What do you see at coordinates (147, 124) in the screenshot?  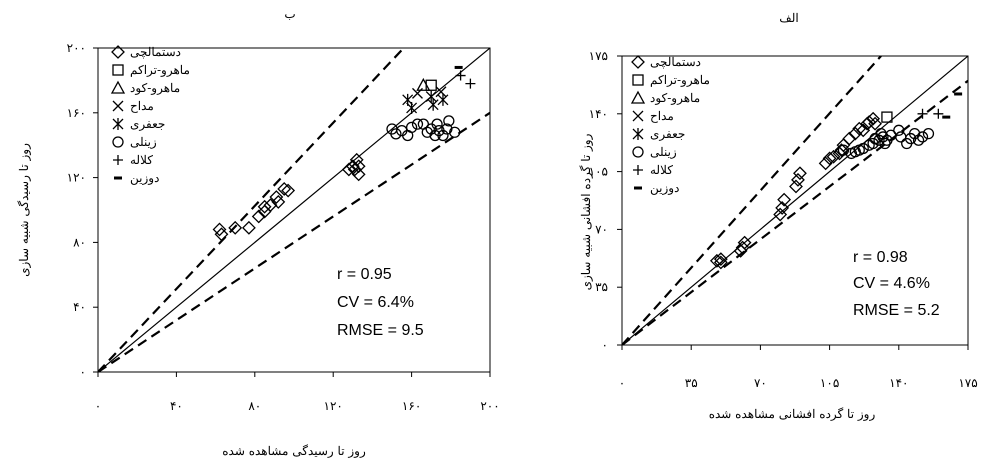 I see `legend-label: جعفری` at bounding box center [147, 124].